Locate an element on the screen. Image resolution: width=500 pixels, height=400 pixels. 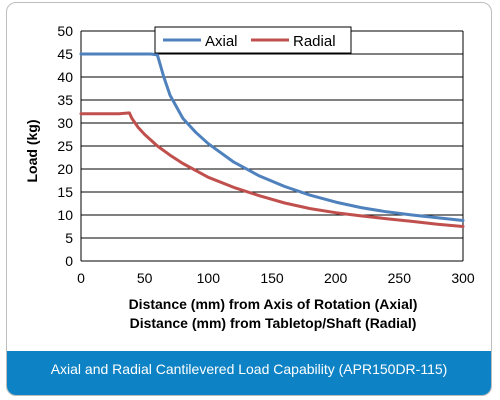
y-axis-label: Load (kg) is located at coordinates (32, 151).